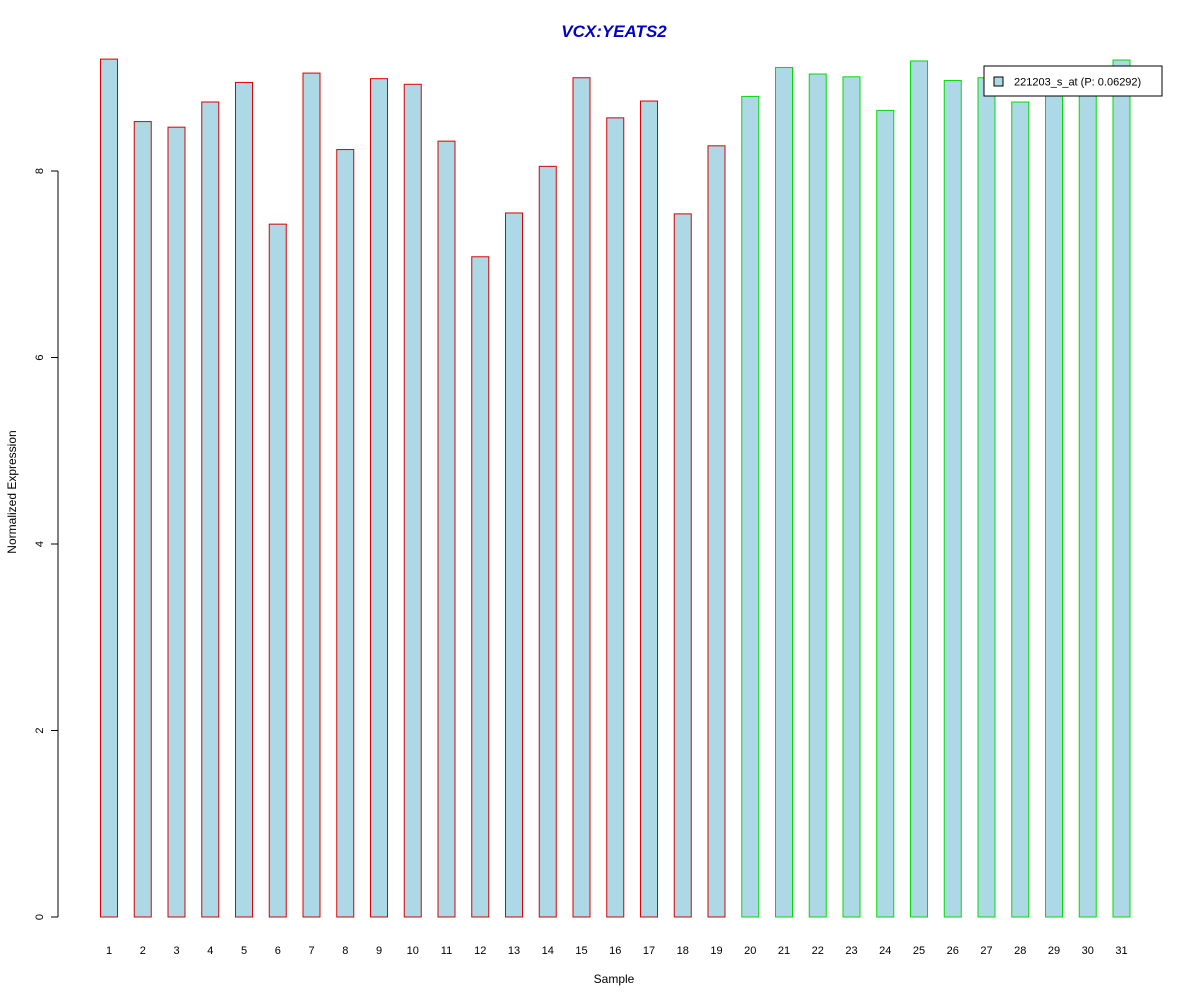 This screenshot has height=1000, width=1200. Describe the element at coordinates (413, 951) in the screenshot. I see `x-tick-label: 10` at that location.